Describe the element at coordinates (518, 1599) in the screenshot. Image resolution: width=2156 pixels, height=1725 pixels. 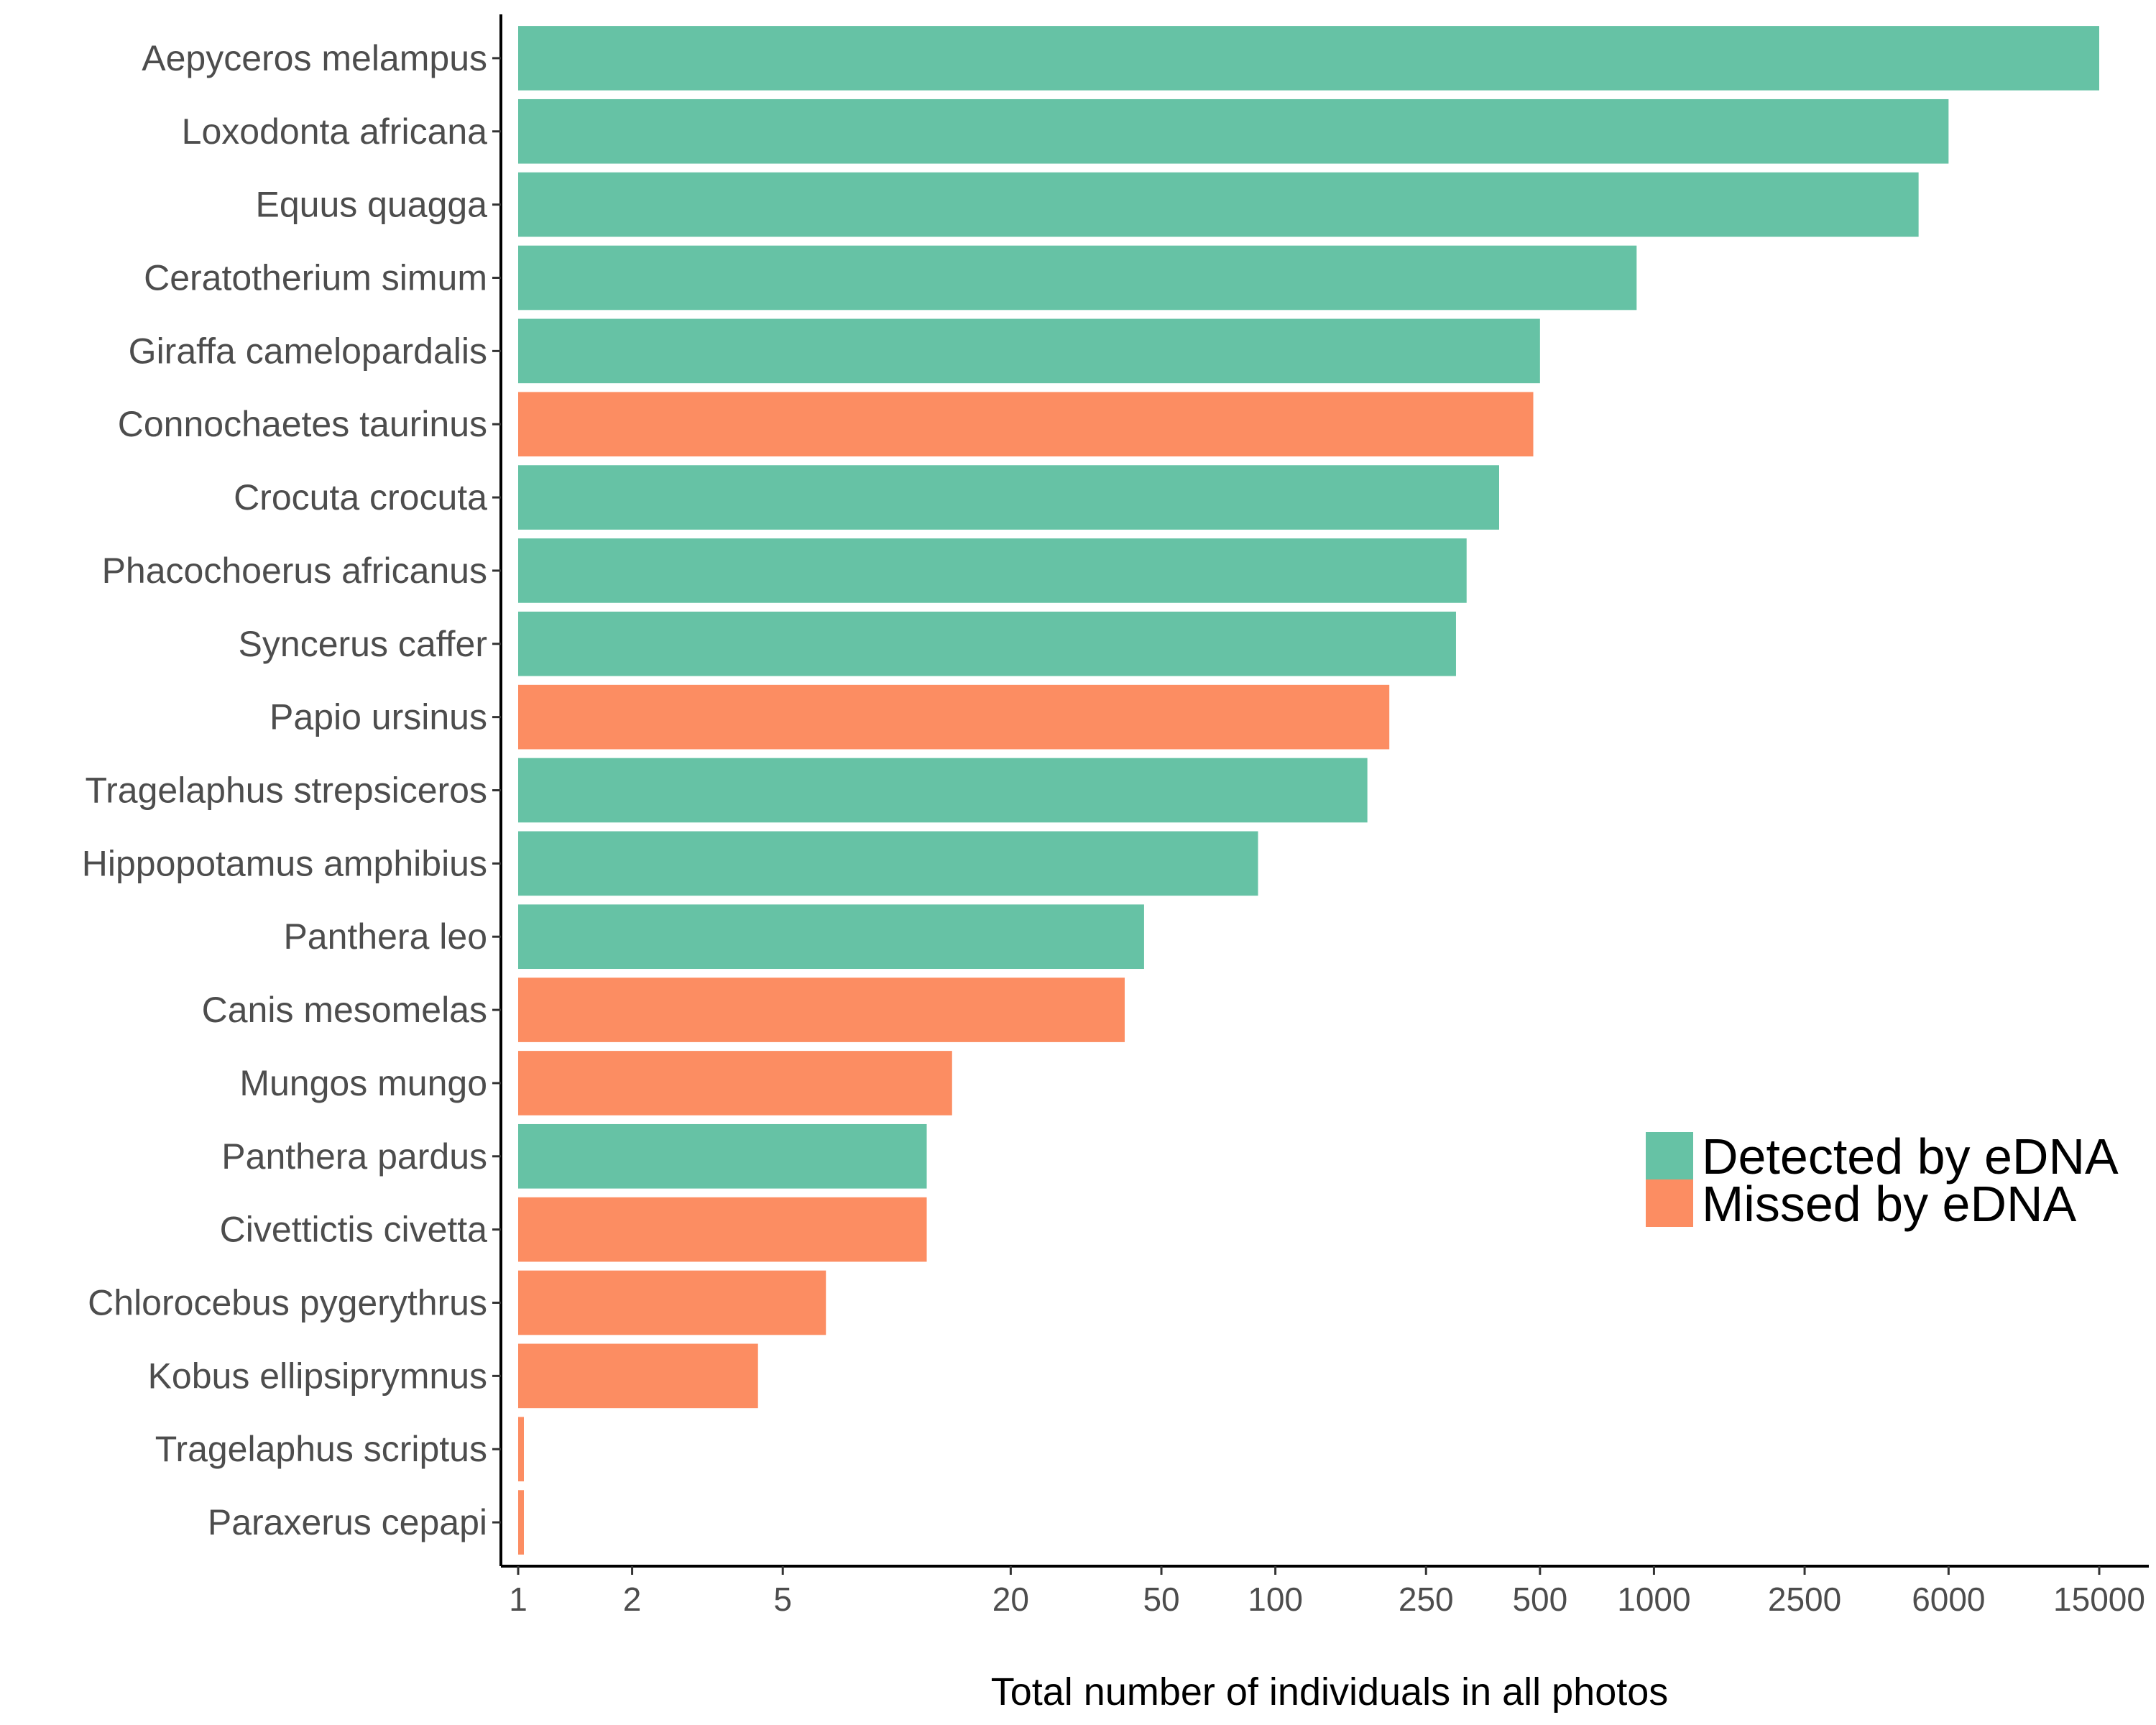
I see `x-tick-label: 1` at that location.